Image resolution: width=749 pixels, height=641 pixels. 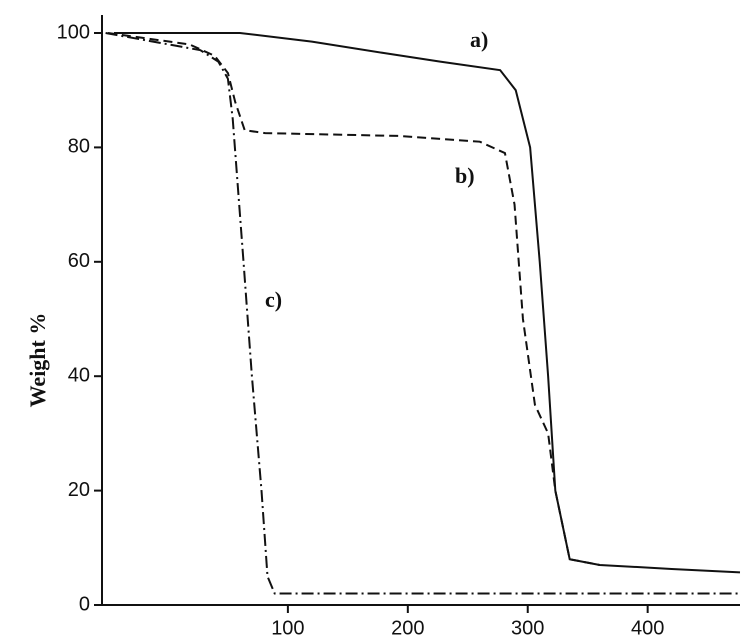 I want to click on series-label: c), so click(x=273, y=299).